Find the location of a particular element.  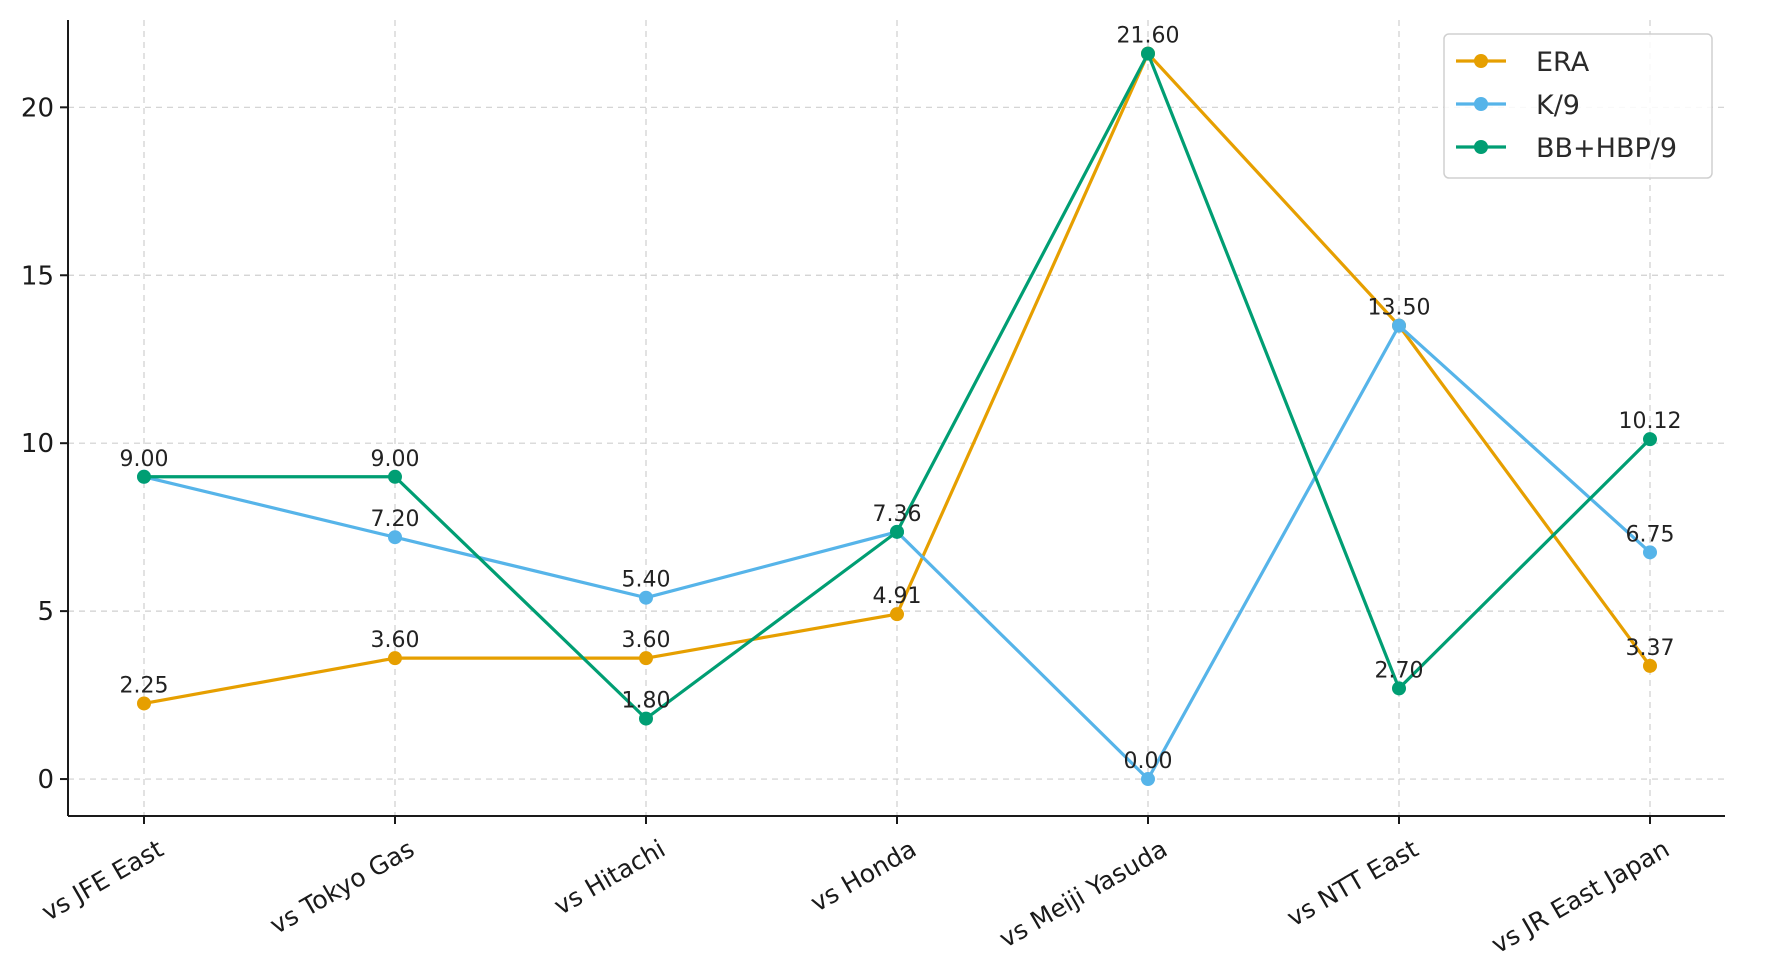

x-tick-label: vs JFE East is located at coordinates (103, 880).